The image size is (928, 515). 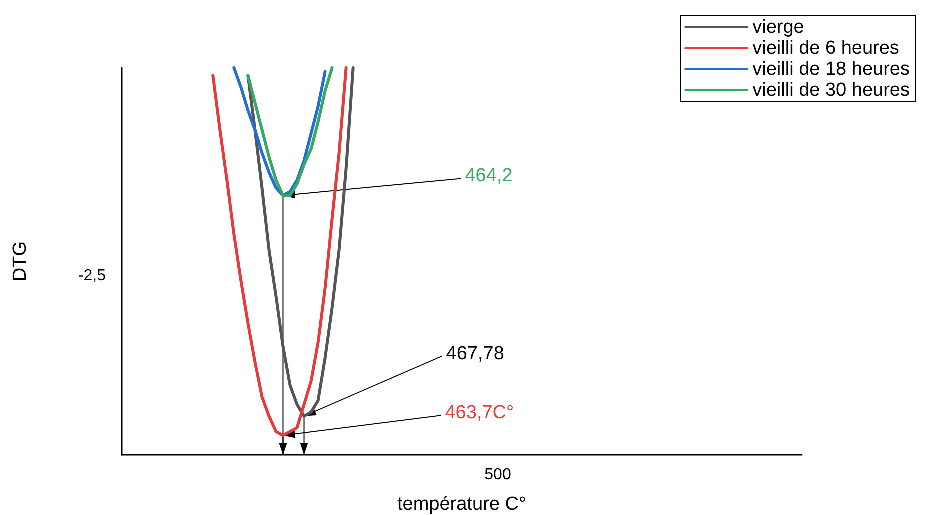 I want to click on text: 500, so click(x=498, y=475).